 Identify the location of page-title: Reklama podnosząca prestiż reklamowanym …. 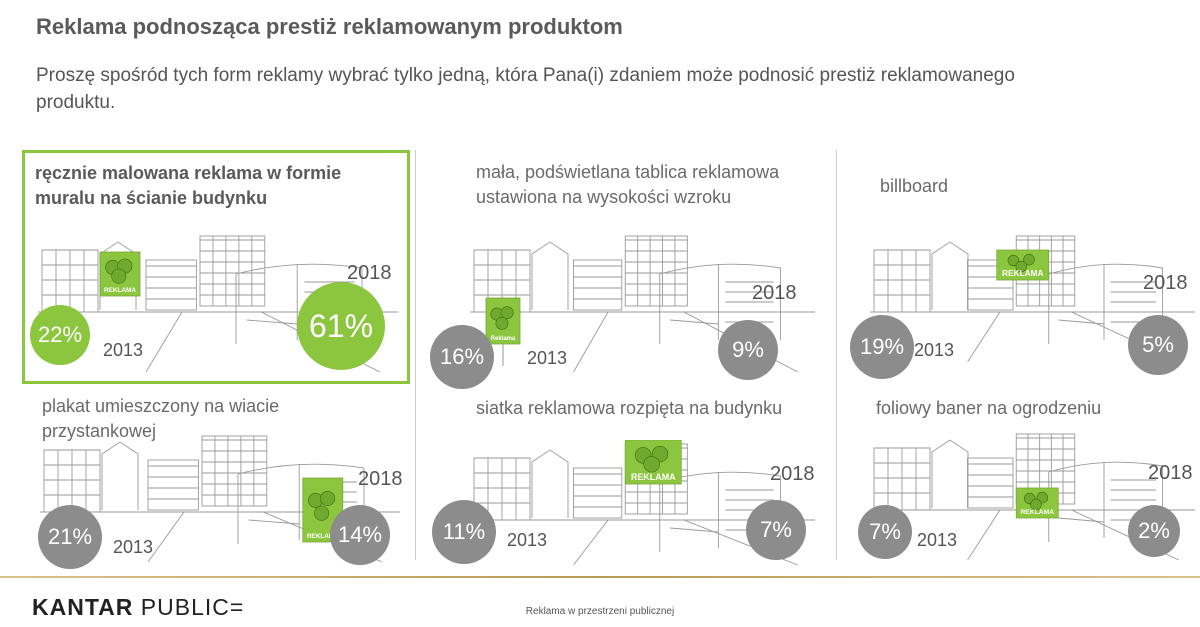
(329, 26).